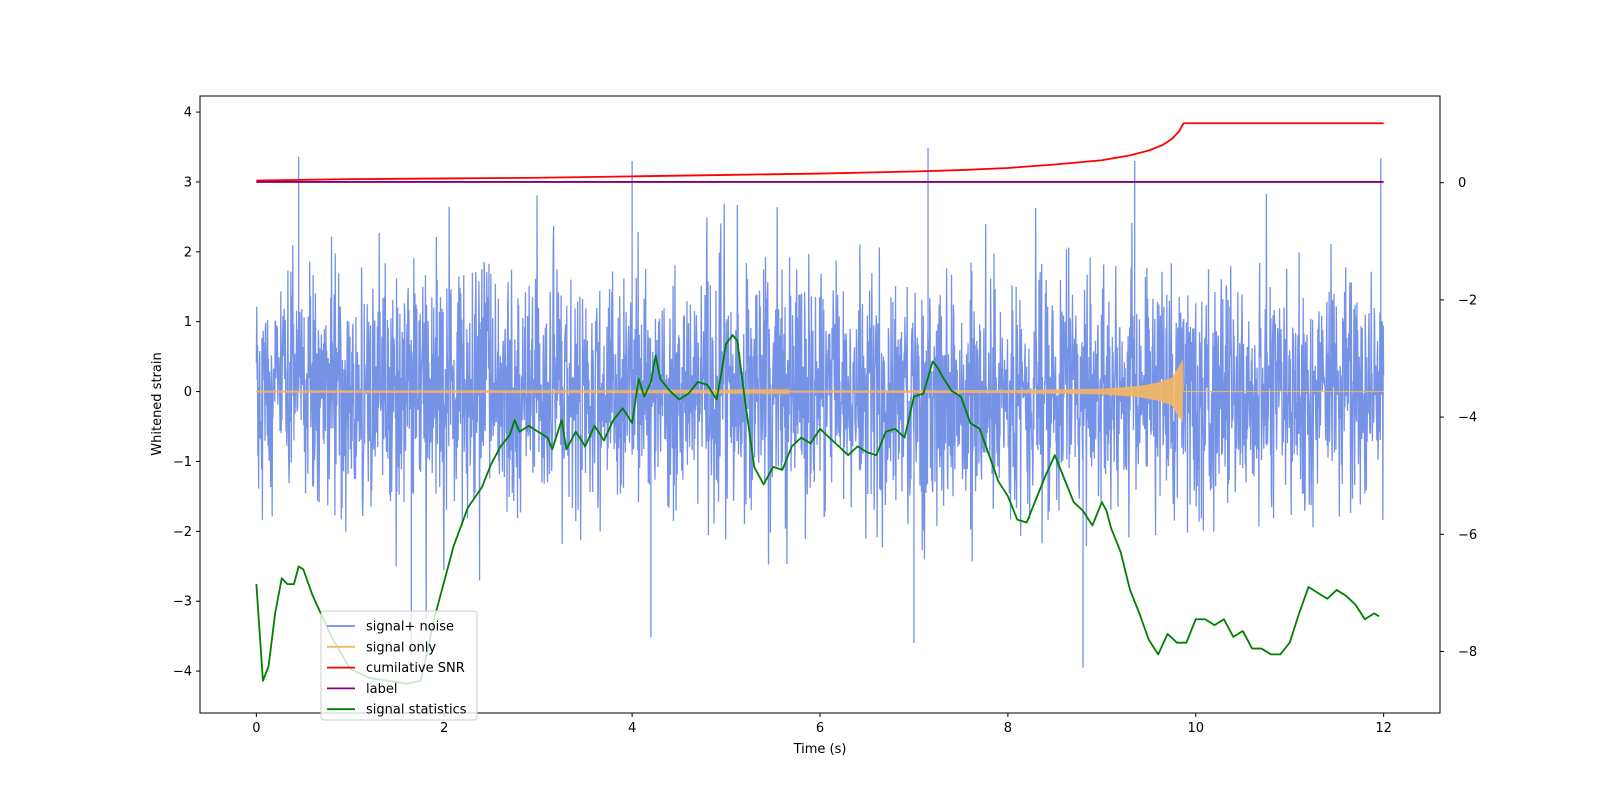 The height and width of the screenshot is (800, 1600). Describe the element at coordinates (182, 532) in the screenshot. I see `y-tick-label: −2` at that location.